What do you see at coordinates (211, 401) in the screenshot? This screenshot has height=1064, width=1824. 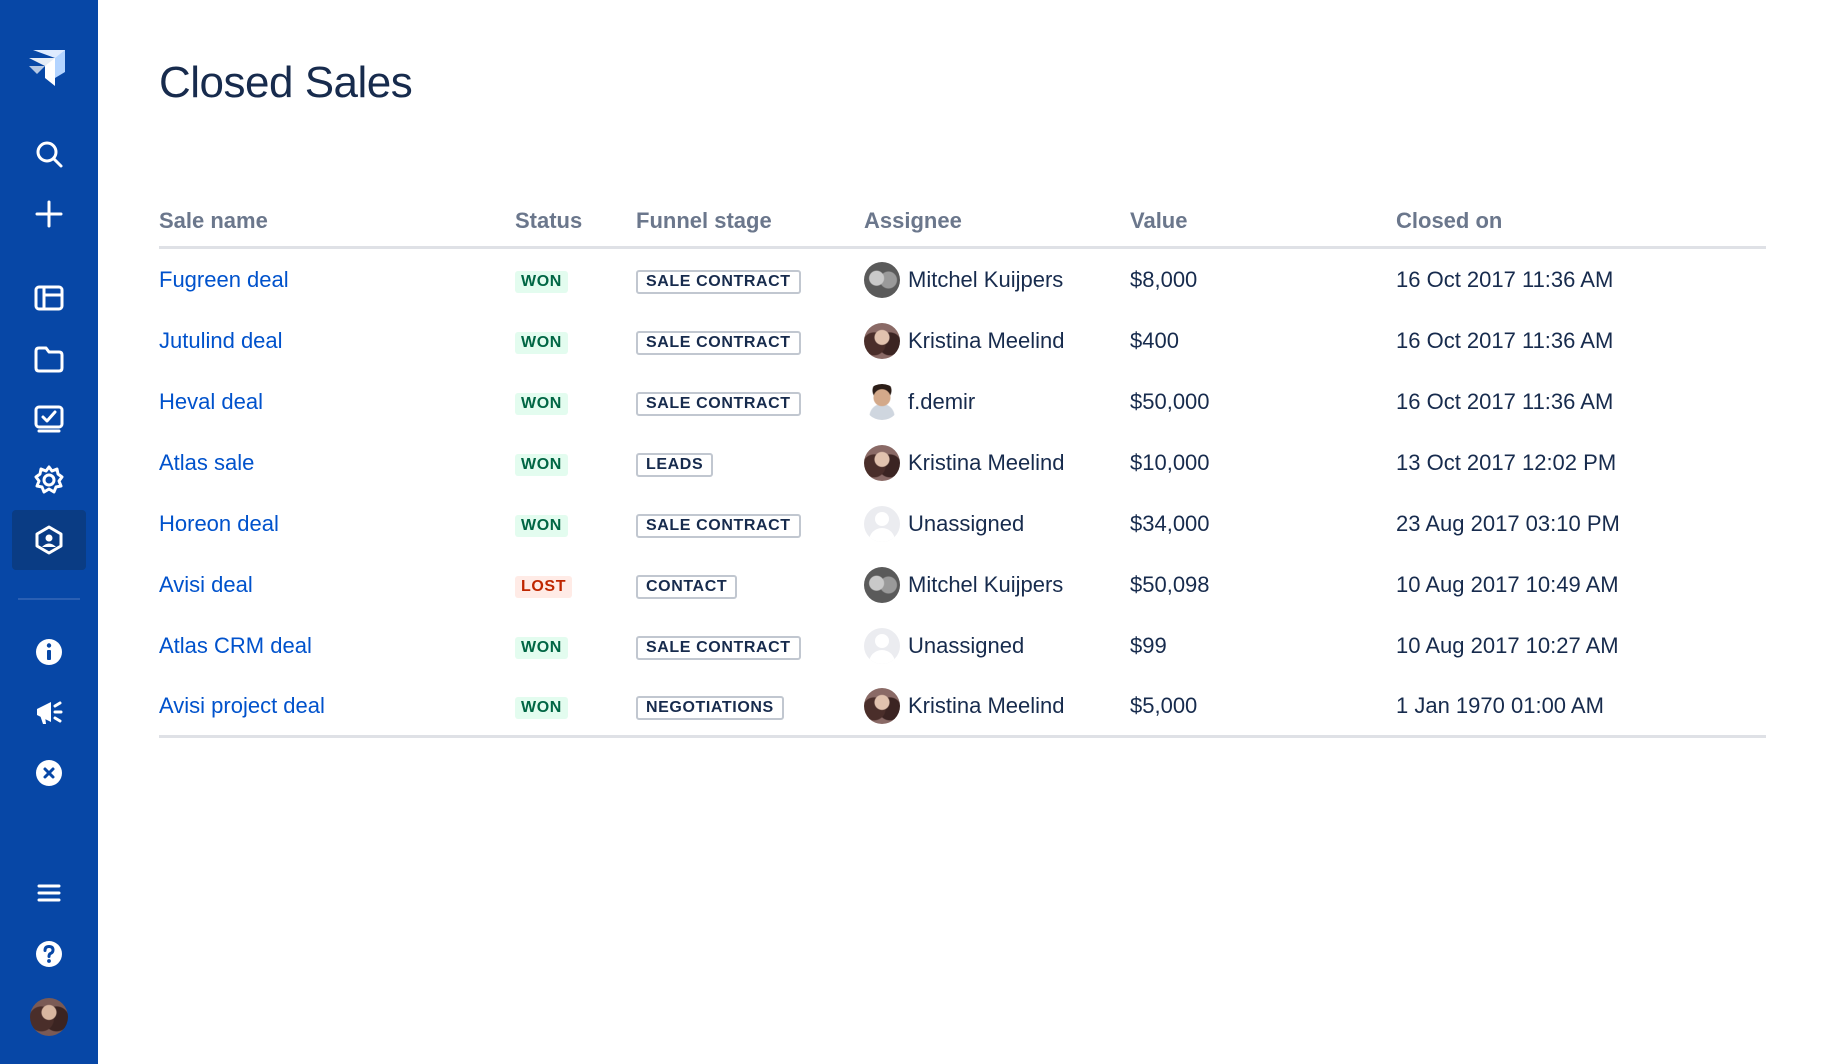 I see `sale-name-link: Heval deal` at bounding box center [211, 401].